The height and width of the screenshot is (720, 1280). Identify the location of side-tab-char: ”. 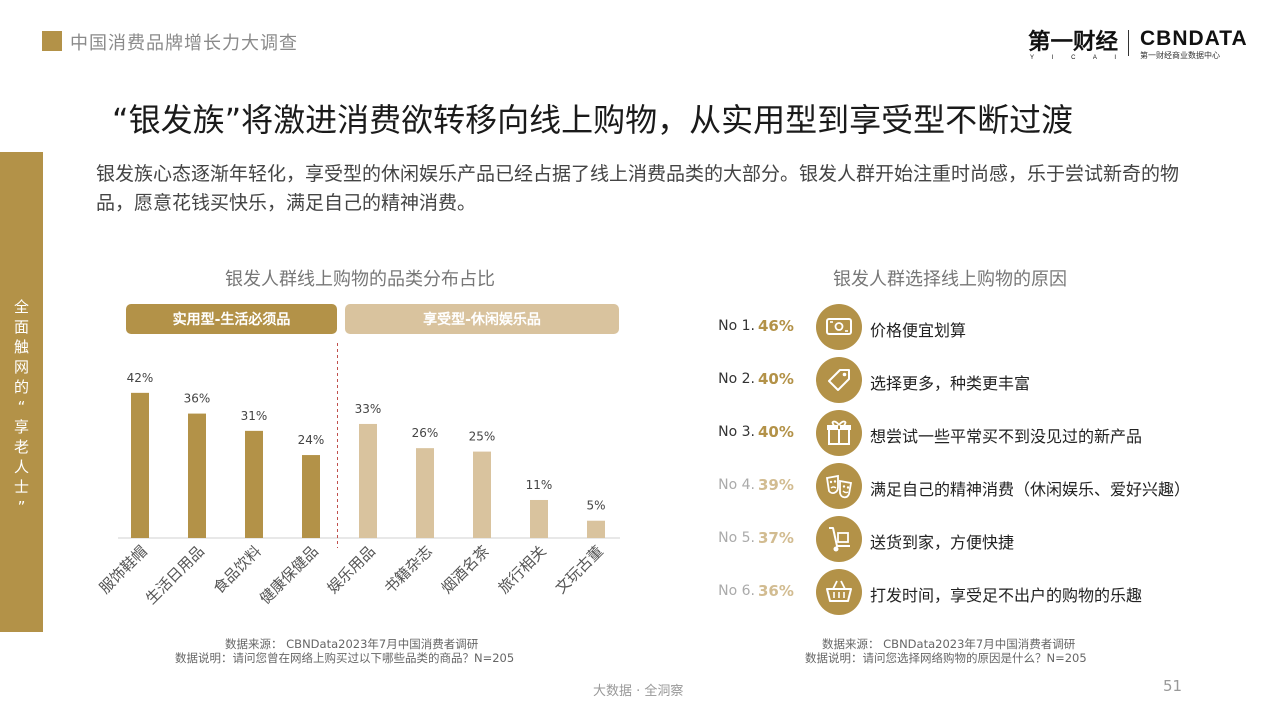
(21, 507).